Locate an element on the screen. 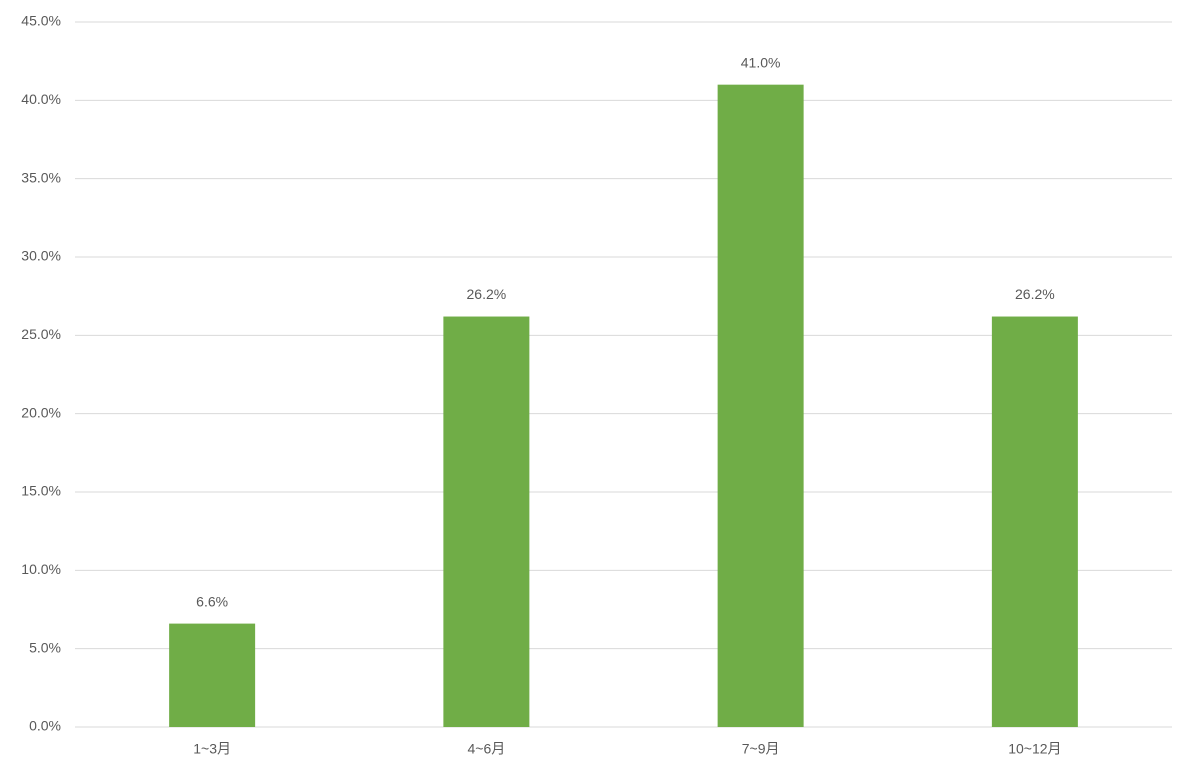 The image size is (1196, 775). y-tick-label: 10.0% is located at coordinates (41, 569).